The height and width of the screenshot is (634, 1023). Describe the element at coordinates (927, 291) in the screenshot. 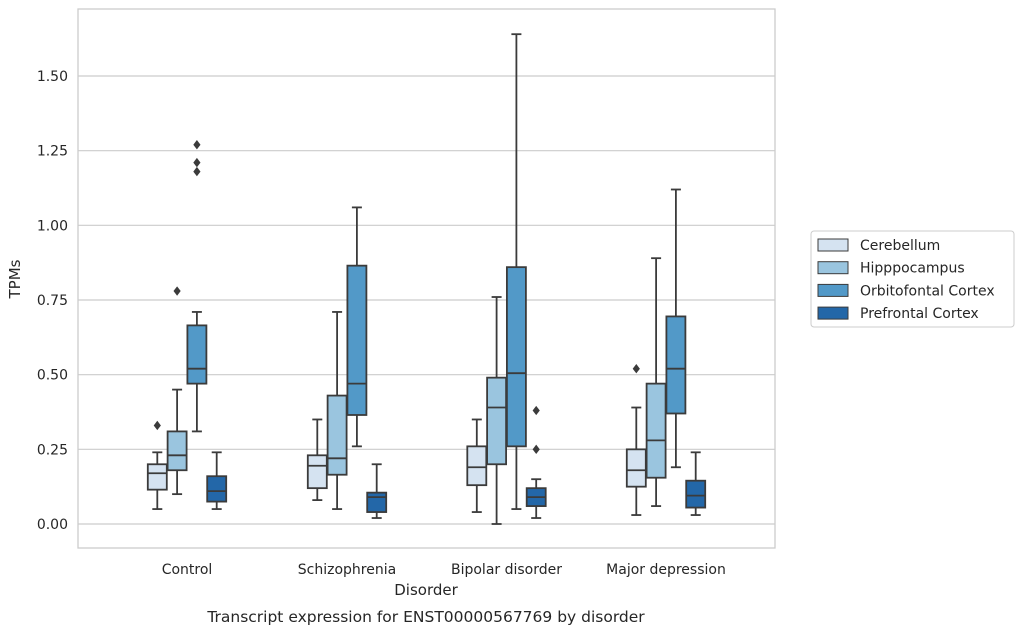

I see `legend-label: Orbitofontal Cortex` at that location.